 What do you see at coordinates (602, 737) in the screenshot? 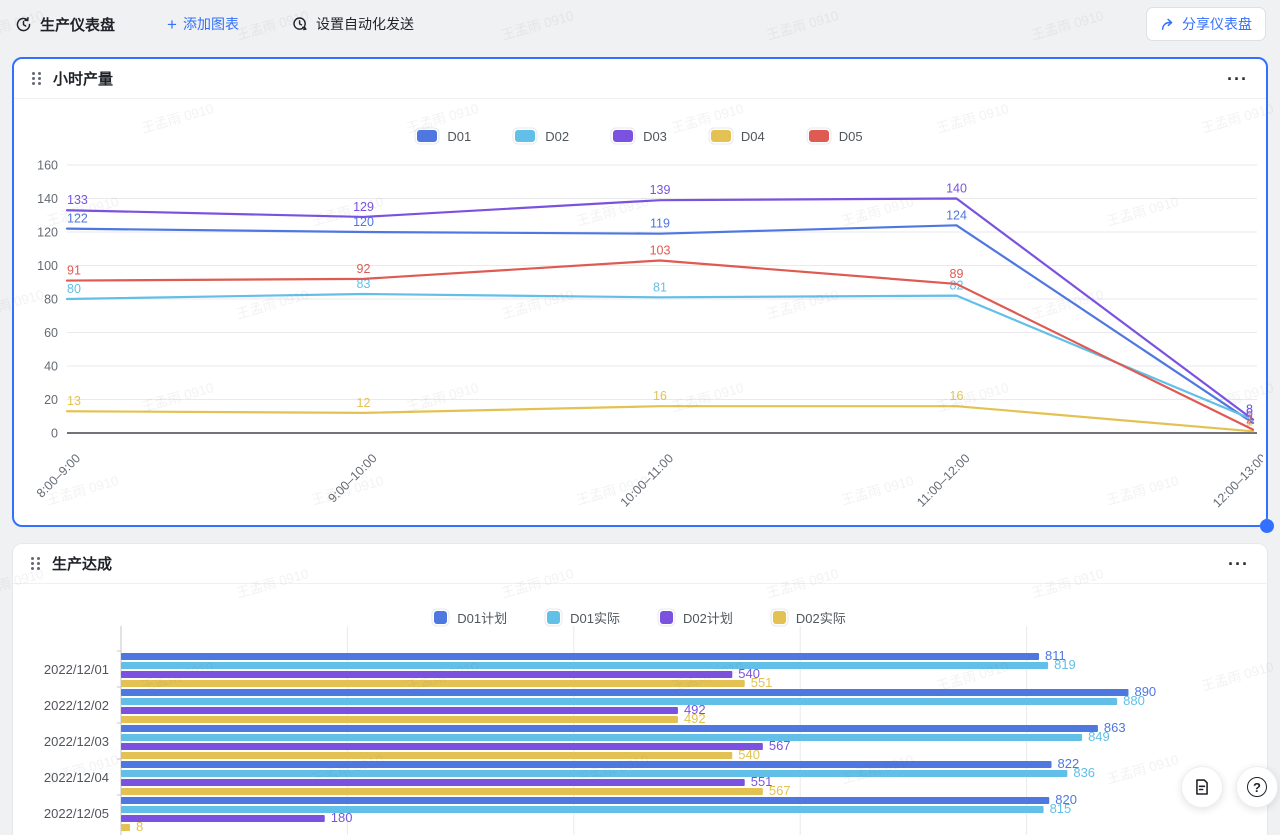
I see `bar-D01实际-2022/12/03` at bounding box center [602, 737].